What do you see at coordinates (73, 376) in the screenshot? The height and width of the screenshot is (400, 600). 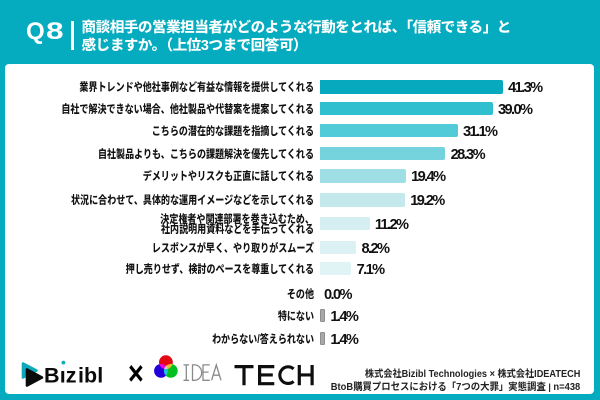 I see `svg-text: Bızibl` at bounding box center [73, 376].